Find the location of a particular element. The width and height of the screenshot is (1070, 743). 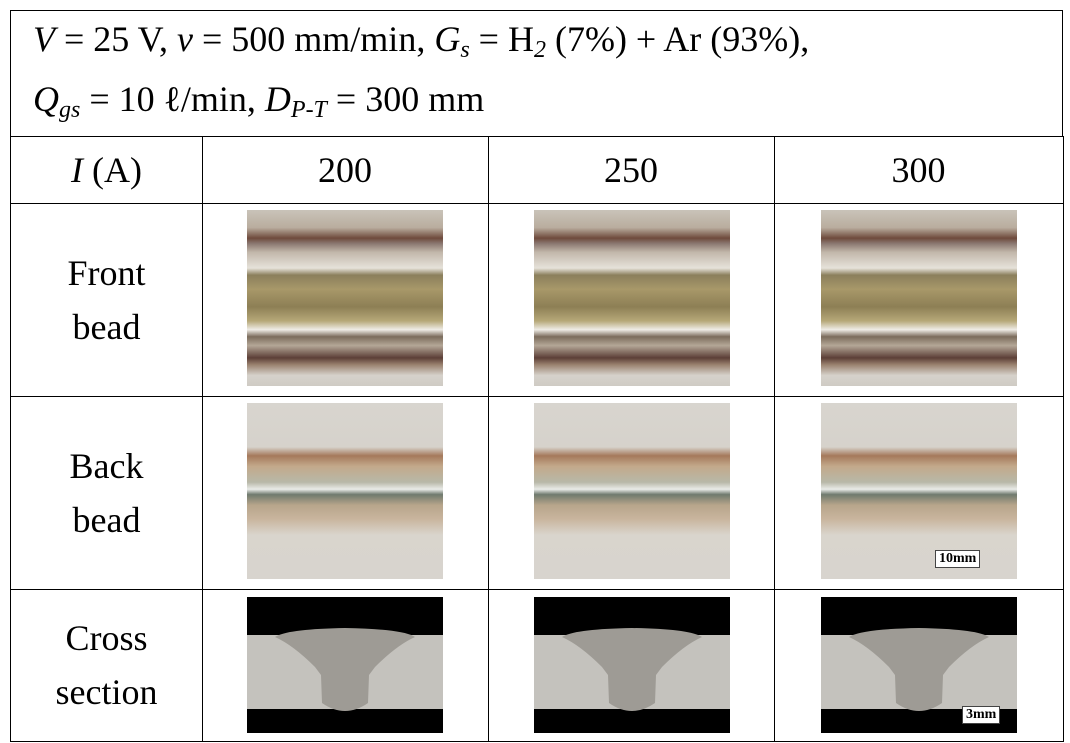

row-header: Cross section is located at coordinates (106, 665).